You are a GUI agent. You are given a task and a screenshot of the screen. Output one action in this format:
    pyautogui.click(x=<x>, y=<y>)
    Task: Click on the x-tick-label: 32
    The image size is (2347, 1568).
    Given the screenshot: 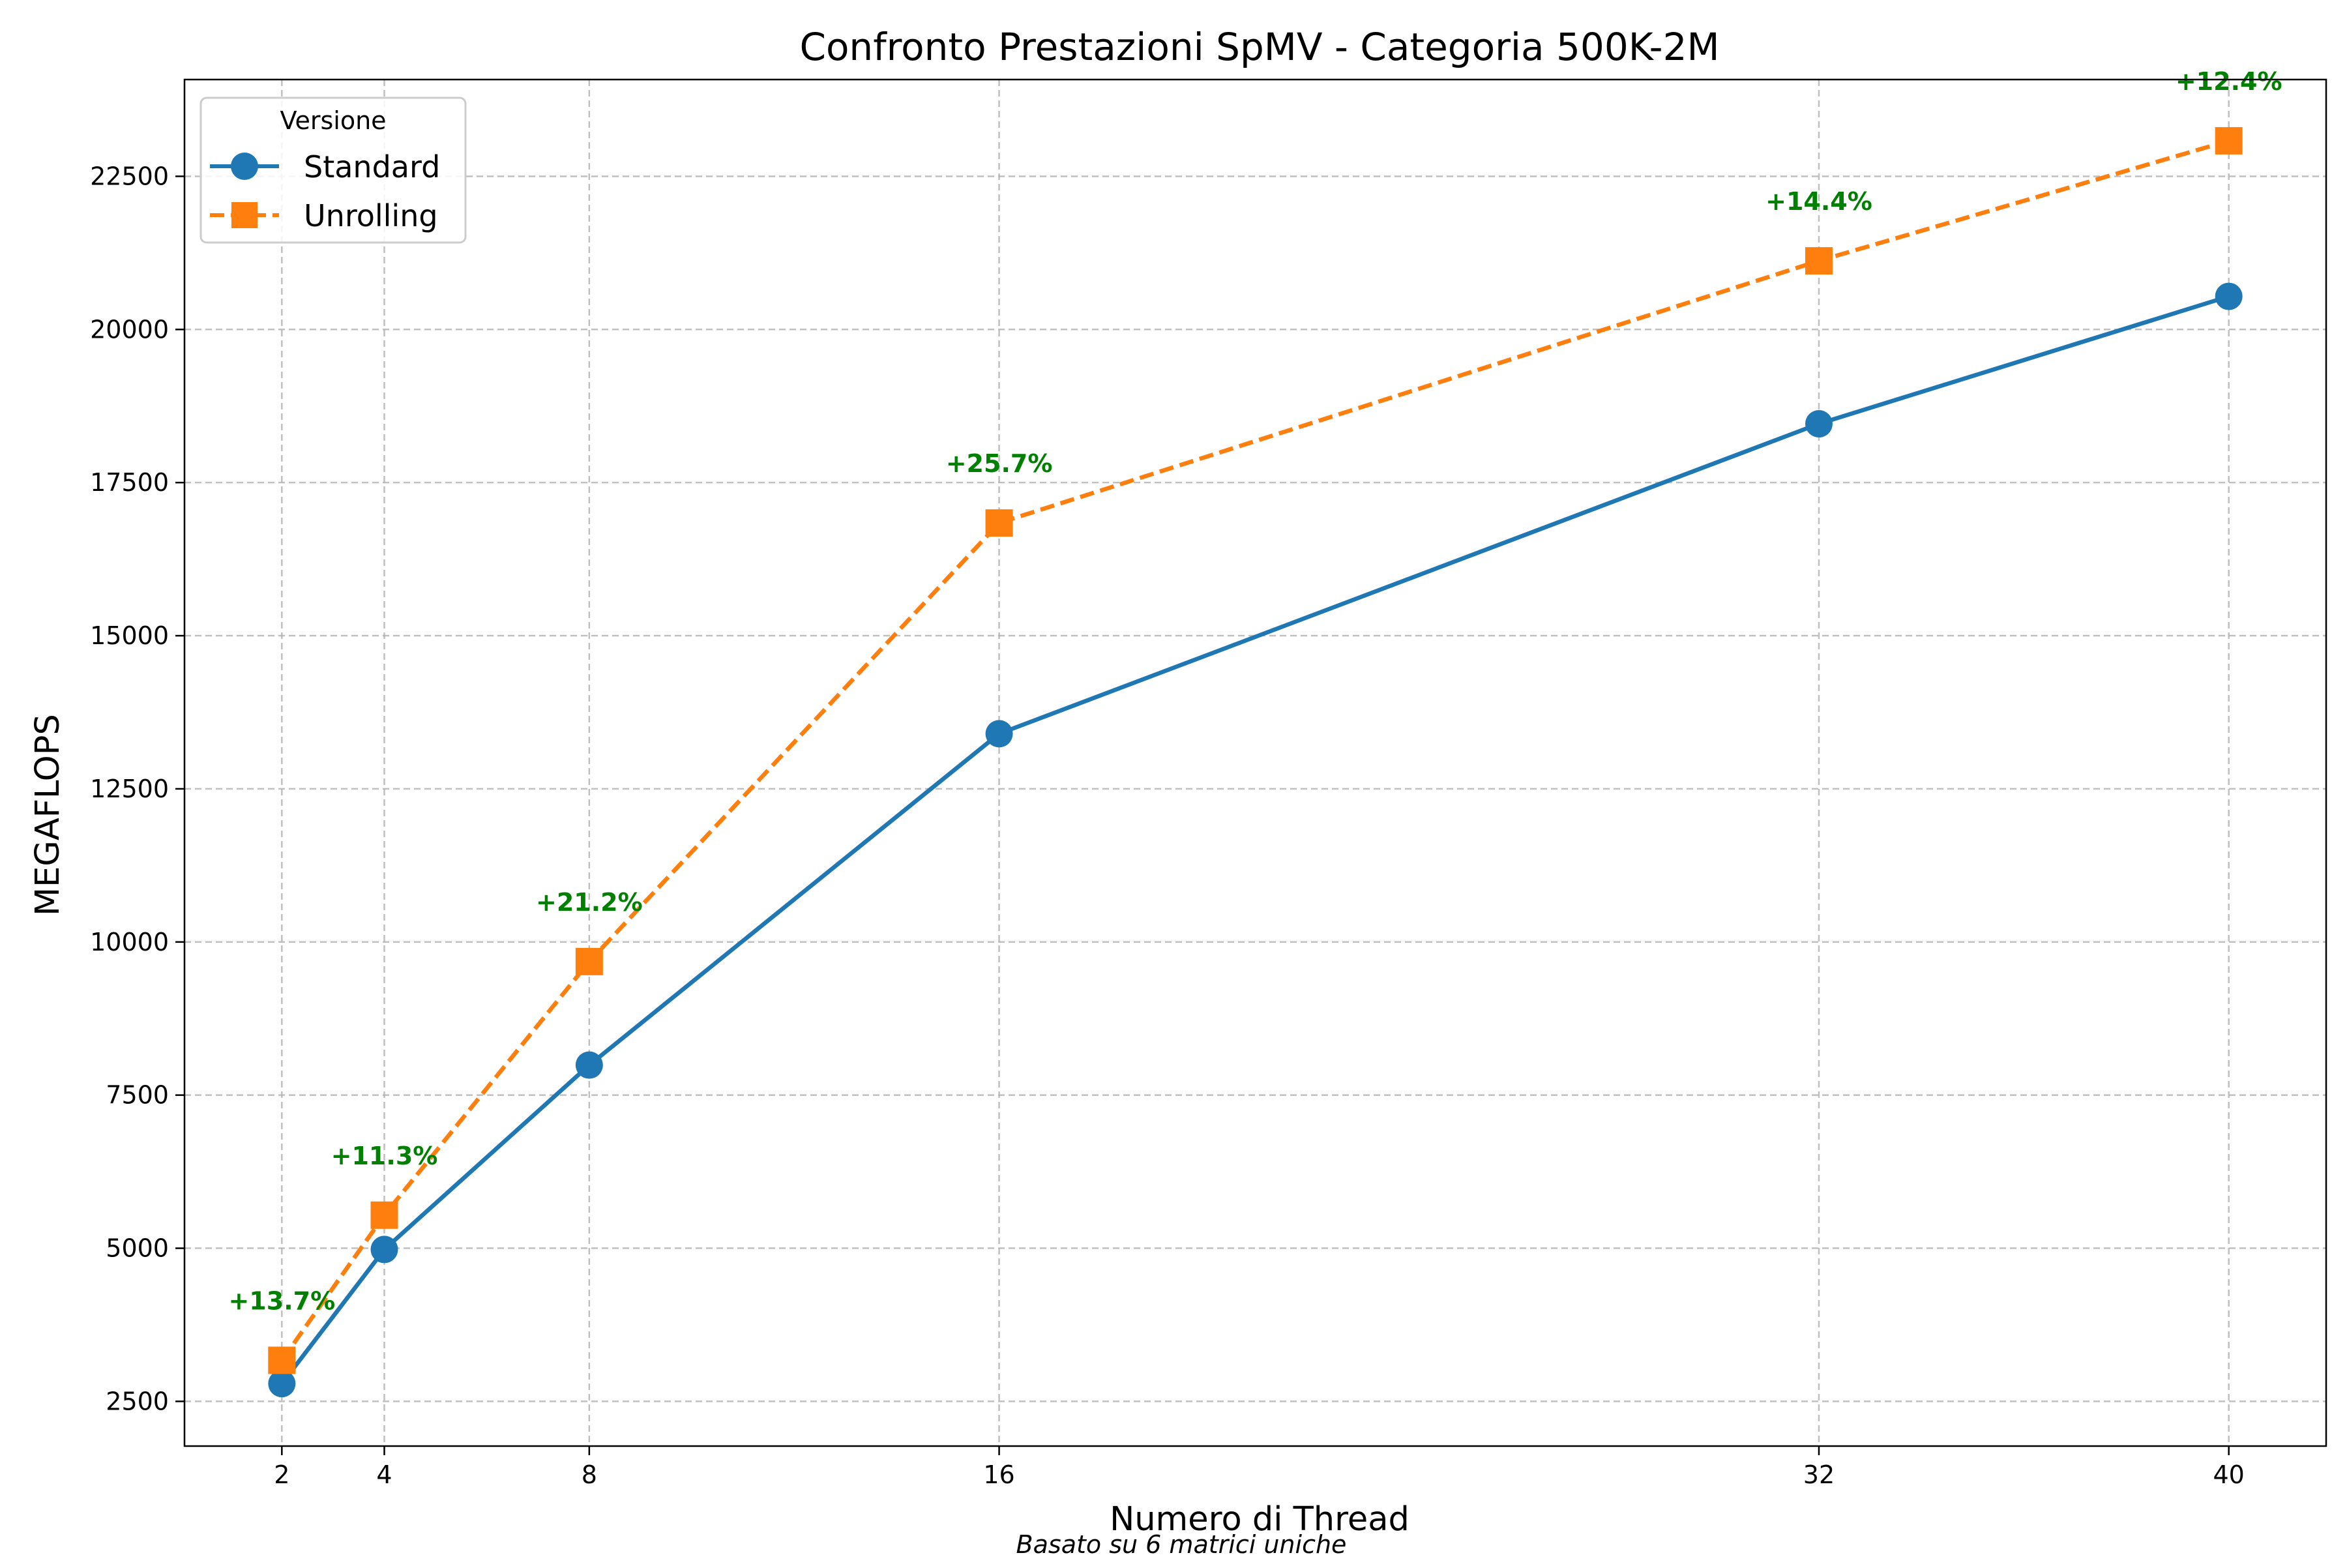 What is the action you would take?
    pyautogui.click(x=1819, y=1475)
    